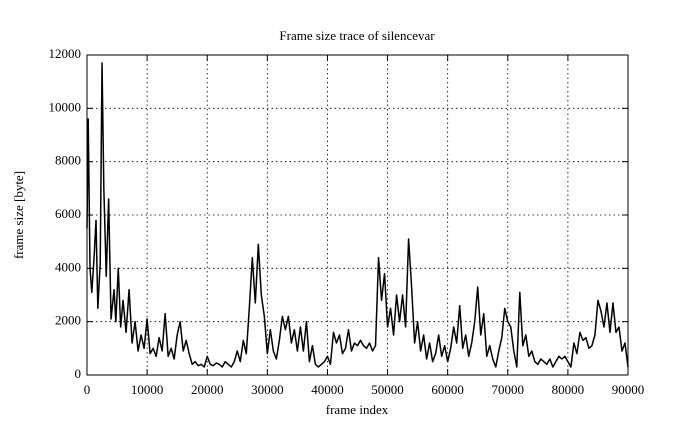 The height and width of the screenshot is (429, 695). Describe the element at coordinates (447, 389) in the screenshot. I see `x-tick-label: 60000` at that location.